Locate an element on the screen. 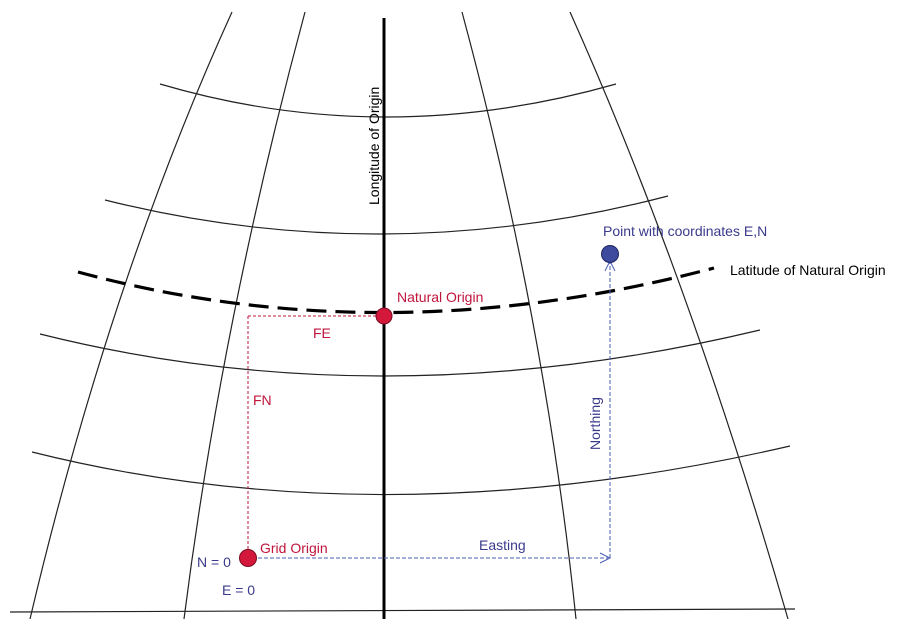 The width and height of the screenshot is (910, 624). fe-label: FE is located at coordinates (322, 333).